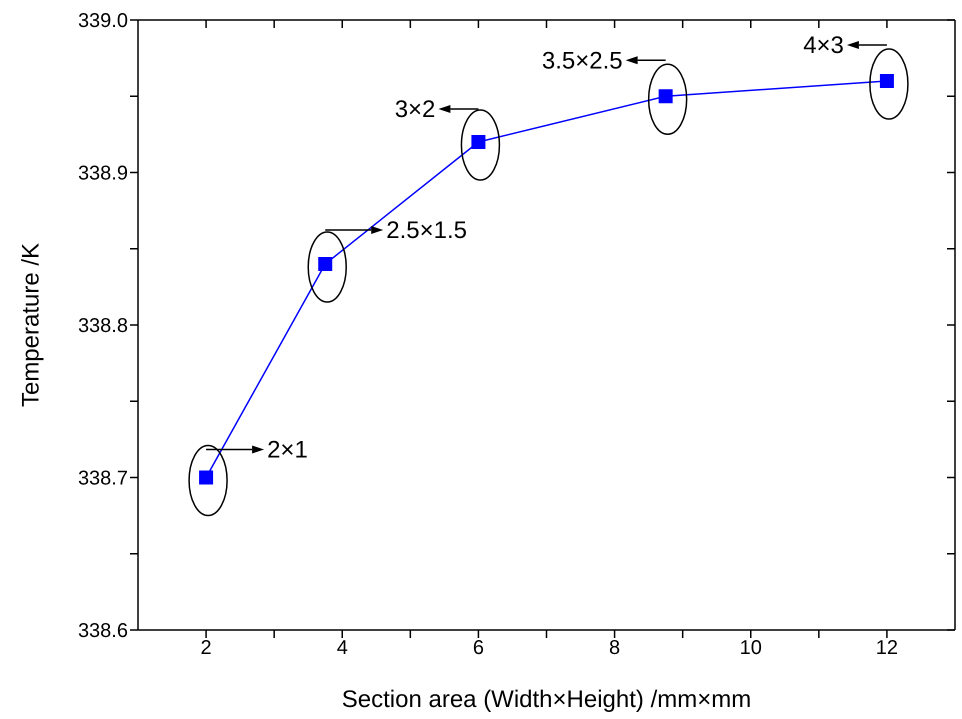  What do you see at coordinates (31, 325) in the screenshot?
I see `y-axis-title: Temperature /K` at bounding box center [31, 325].